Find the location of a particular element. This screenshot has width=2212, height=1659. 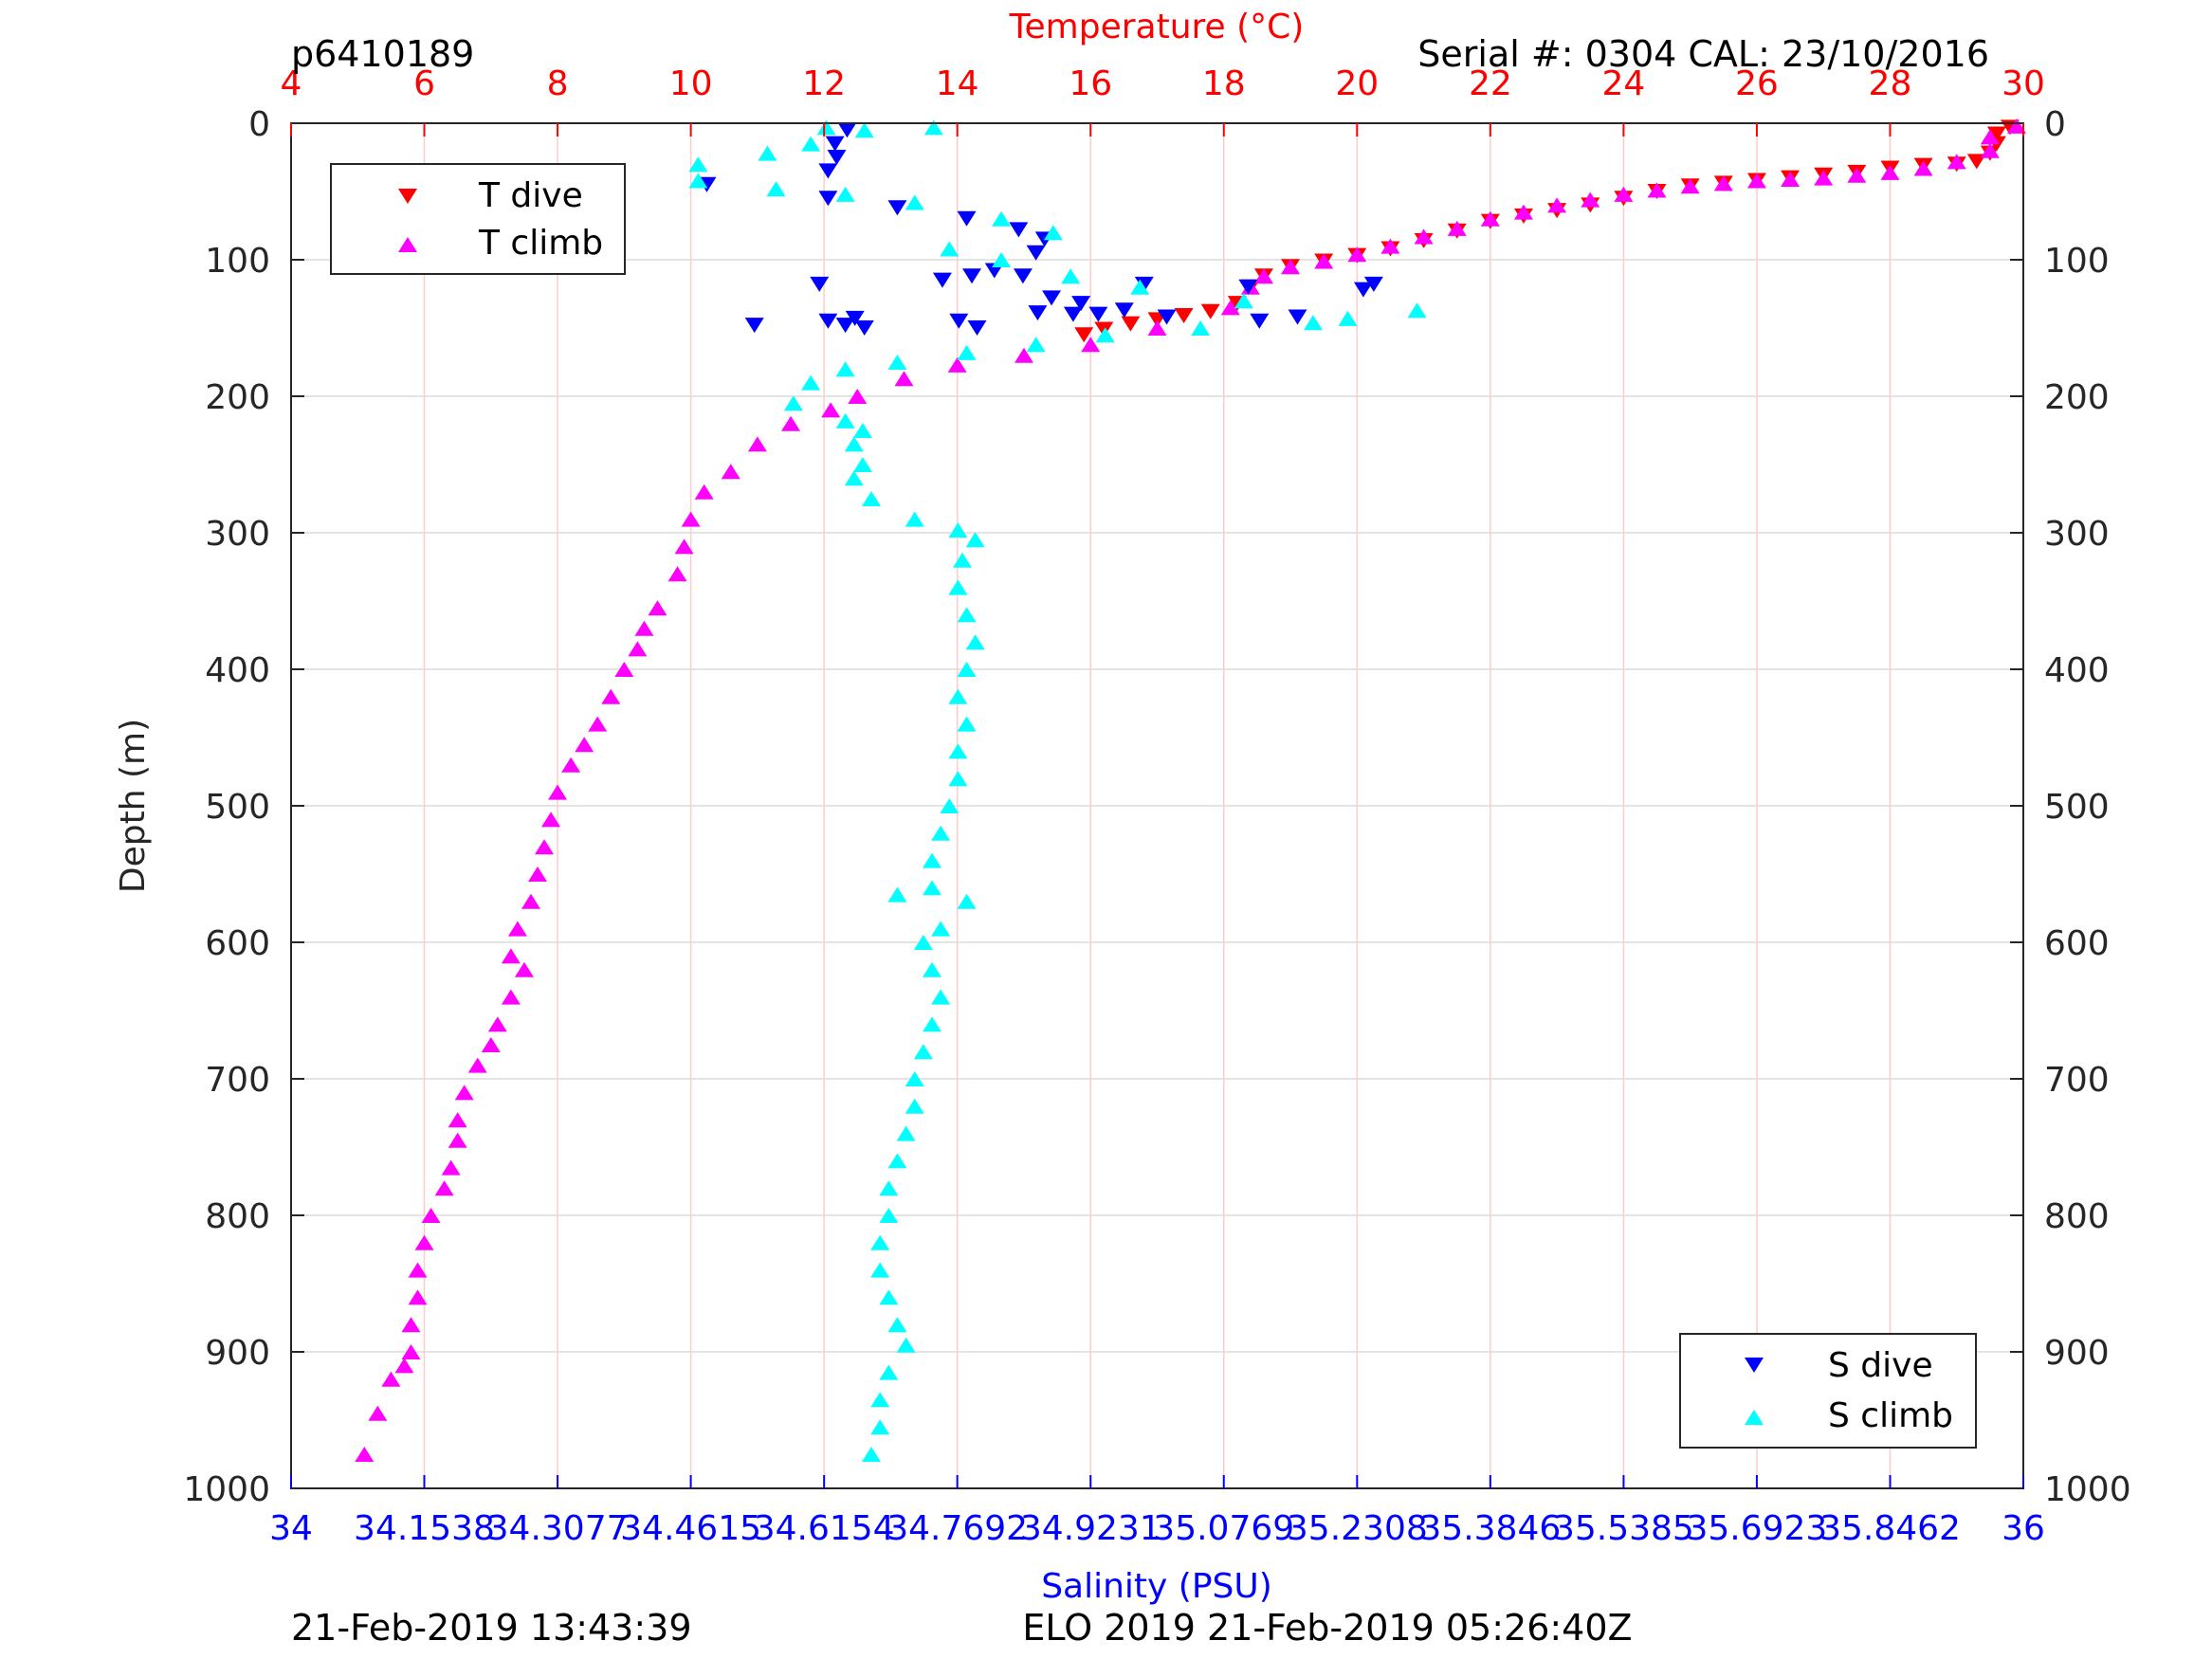

top-tick-label: 30 is located at coordinates (2023, 83).